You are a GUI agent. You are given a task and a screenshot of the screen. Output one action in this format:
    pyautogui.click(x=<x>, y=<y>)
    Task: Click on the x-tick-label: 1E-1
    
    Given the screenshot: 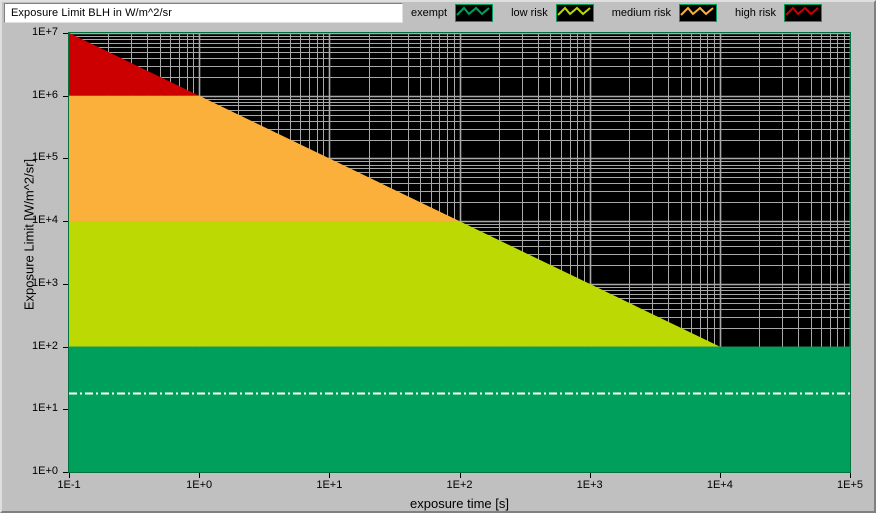 What is the action you would take?
    pyautogui.click(x=69, y=485)
    